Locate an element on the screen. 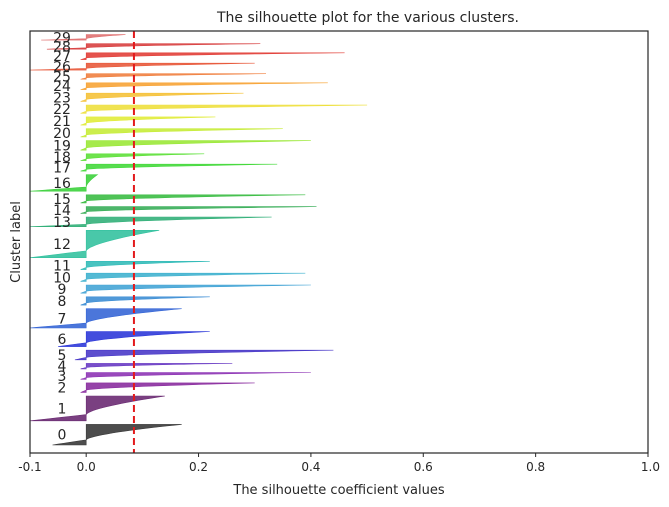 This screenshot has width=669, height=507. cluster-label-19: 19 is located at coordinates (62, 146).